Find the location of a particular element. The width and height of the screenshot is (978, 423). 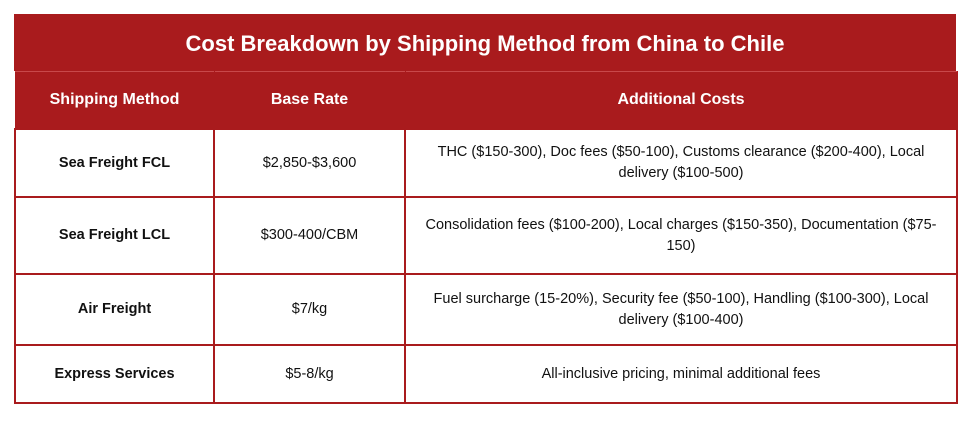

cell-base-rate: $5-8/kg is located at coordinates (309, 374).